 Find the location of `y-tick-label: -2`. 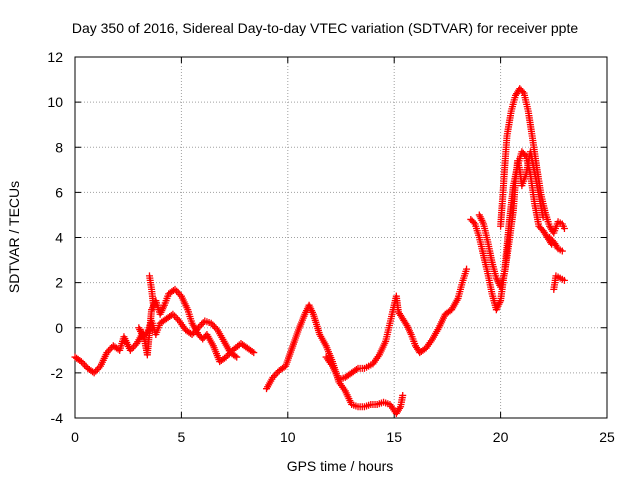

y-tick-label: -2 is located at coordinates (57, 373).